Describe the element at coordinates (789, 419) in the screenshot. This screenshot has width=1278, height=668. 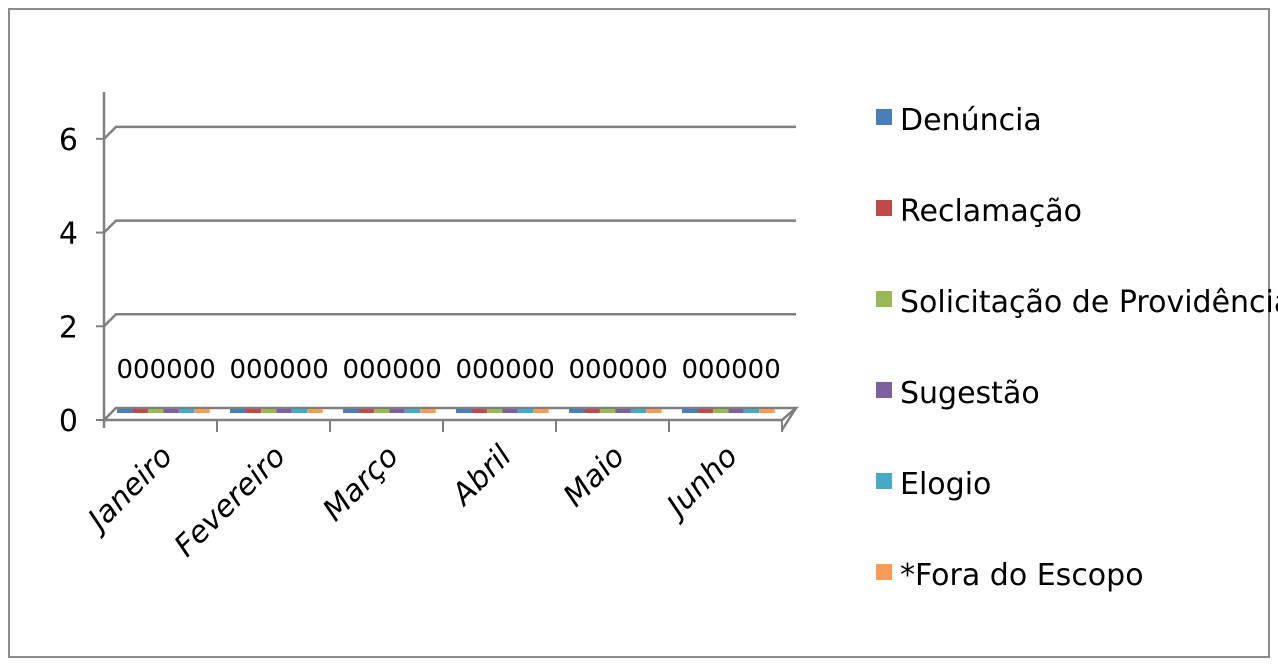
I see `floor-edge` at that location.